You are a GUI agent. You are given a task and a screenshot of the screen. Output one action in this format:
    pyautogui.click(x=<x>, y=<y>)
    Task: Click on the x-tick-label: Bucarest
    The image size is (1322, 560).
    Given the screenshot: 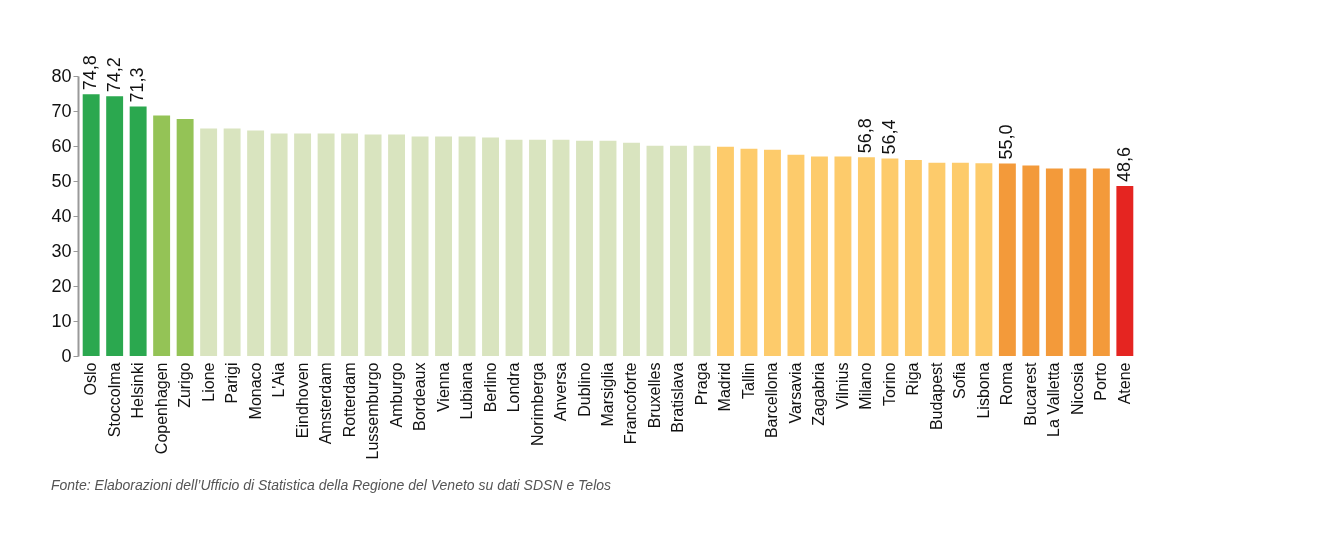 What is the action you would take?
    pyautogui.click(x=1030, y=393)
    